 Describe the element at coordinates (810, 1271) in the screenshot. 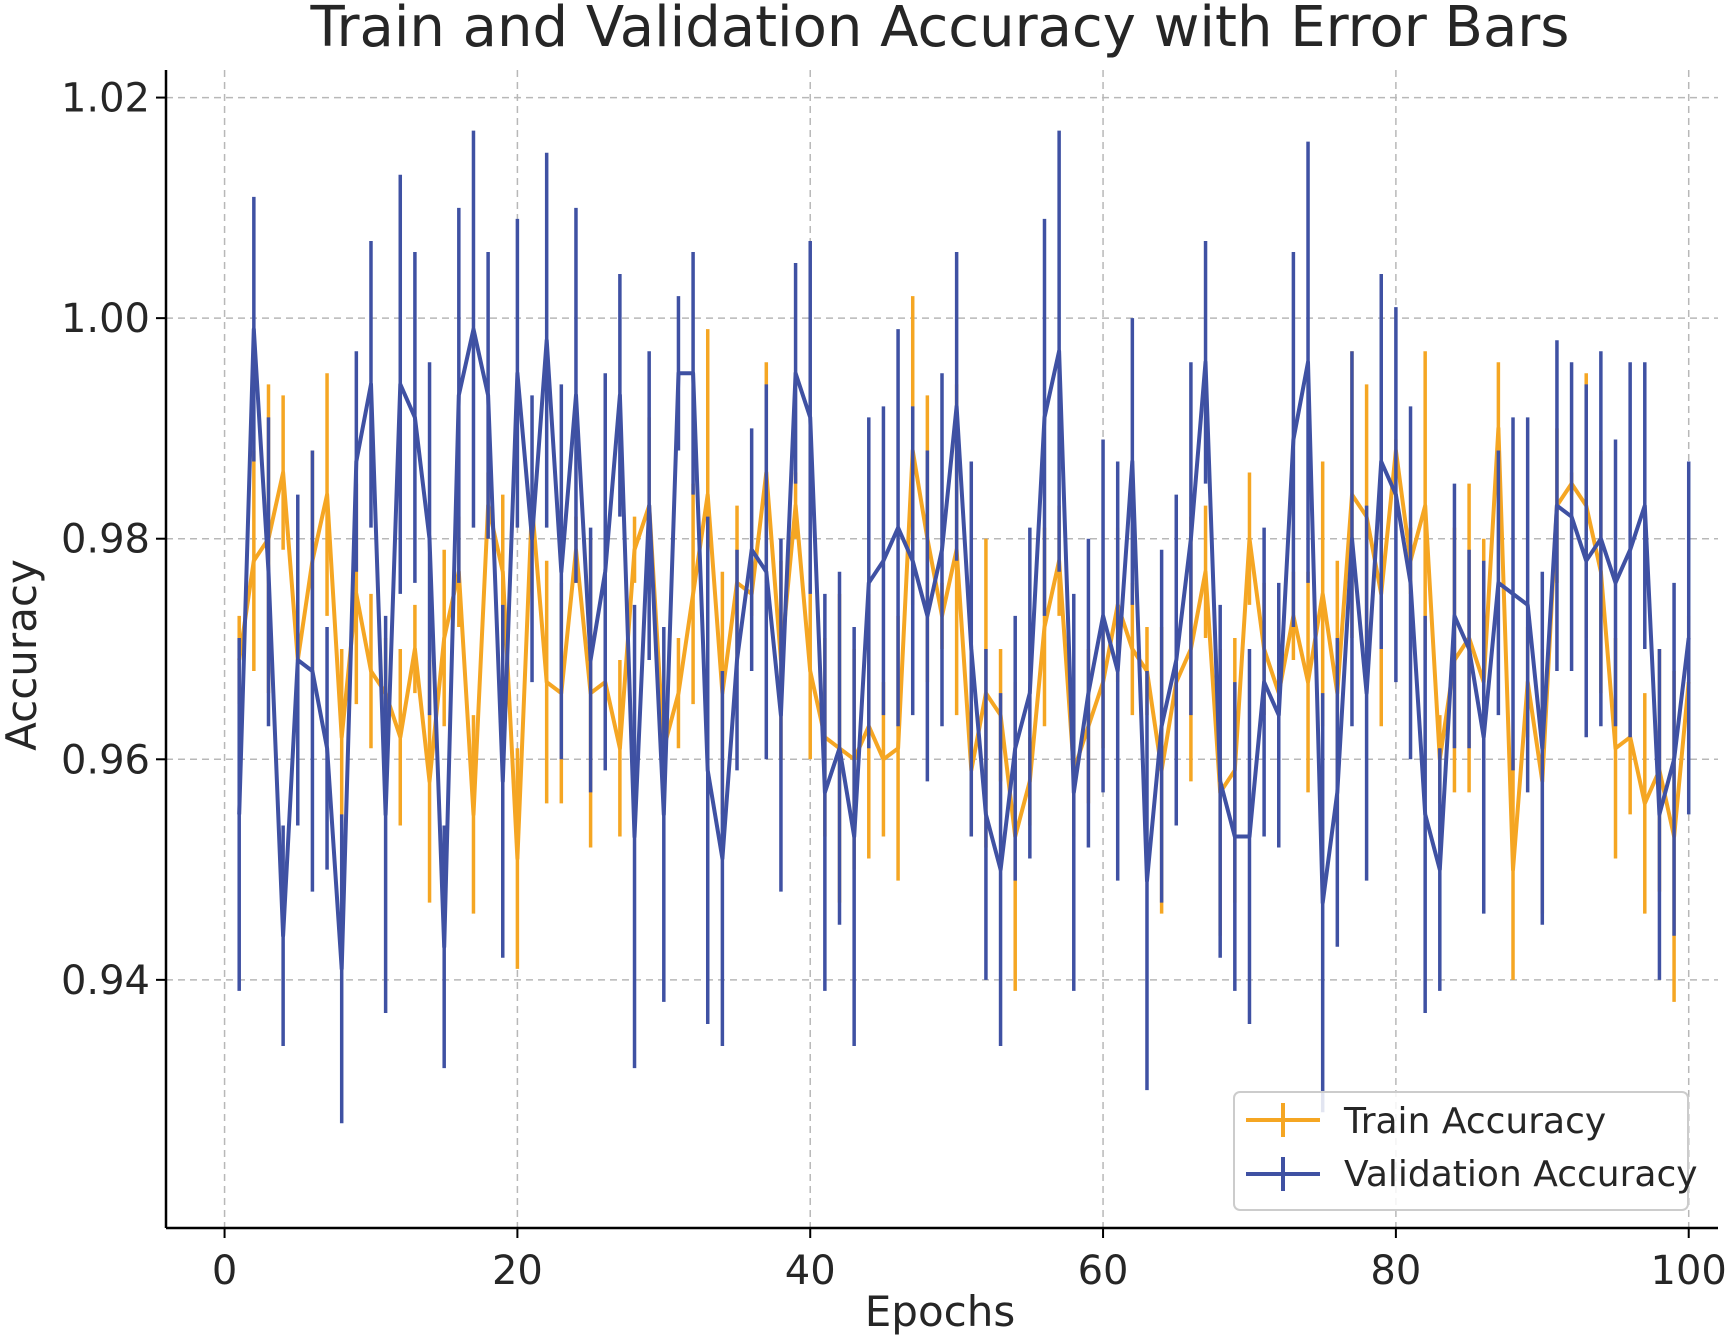

I see `x-tick-label: 40` at that location.